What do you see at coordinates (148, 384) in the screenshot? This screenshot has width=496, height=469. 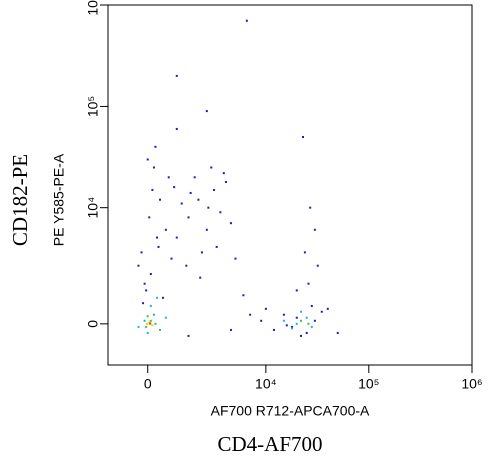 I see `x-tick-label: 0` at bounding box center [148, 384].